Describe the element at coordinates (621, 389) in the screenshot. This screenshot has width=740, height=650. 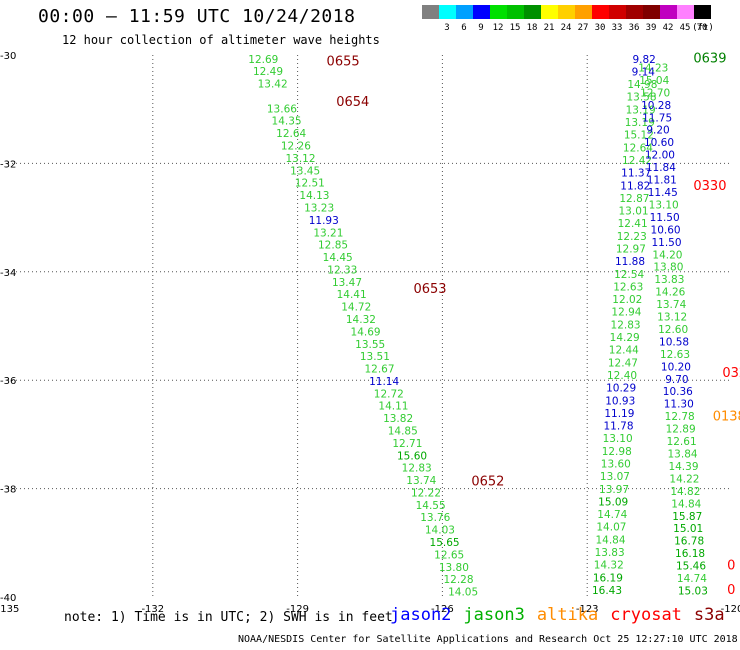
I see `wave-height-value: 10.29` at that location.